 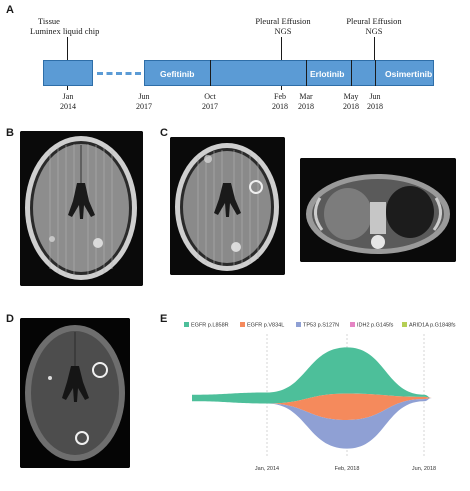 I want to click on annotation-pleural-effusion-2: Pleural Effusion NGS, so click(x=374, y=26).